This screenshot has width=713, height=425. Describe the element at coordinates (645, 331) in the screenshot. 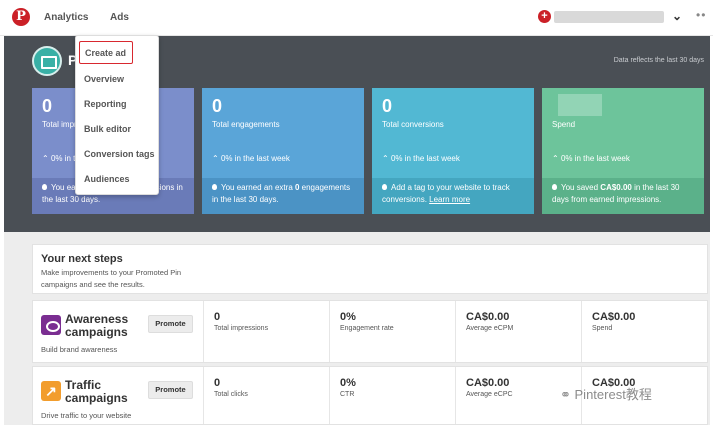

I see `metric-spend: CA$0.00 Spend` at that location.